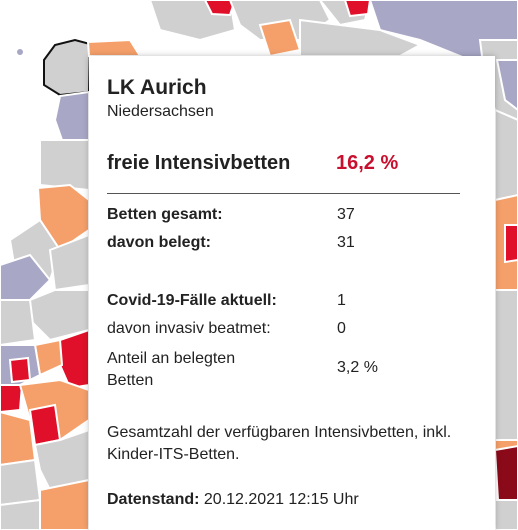 This screenshot has width=518, height=530. What do you see at coordinates (157, 87) in the screenshot?
I see `district-name: LK Aurich` at bounding box center [157, 87].